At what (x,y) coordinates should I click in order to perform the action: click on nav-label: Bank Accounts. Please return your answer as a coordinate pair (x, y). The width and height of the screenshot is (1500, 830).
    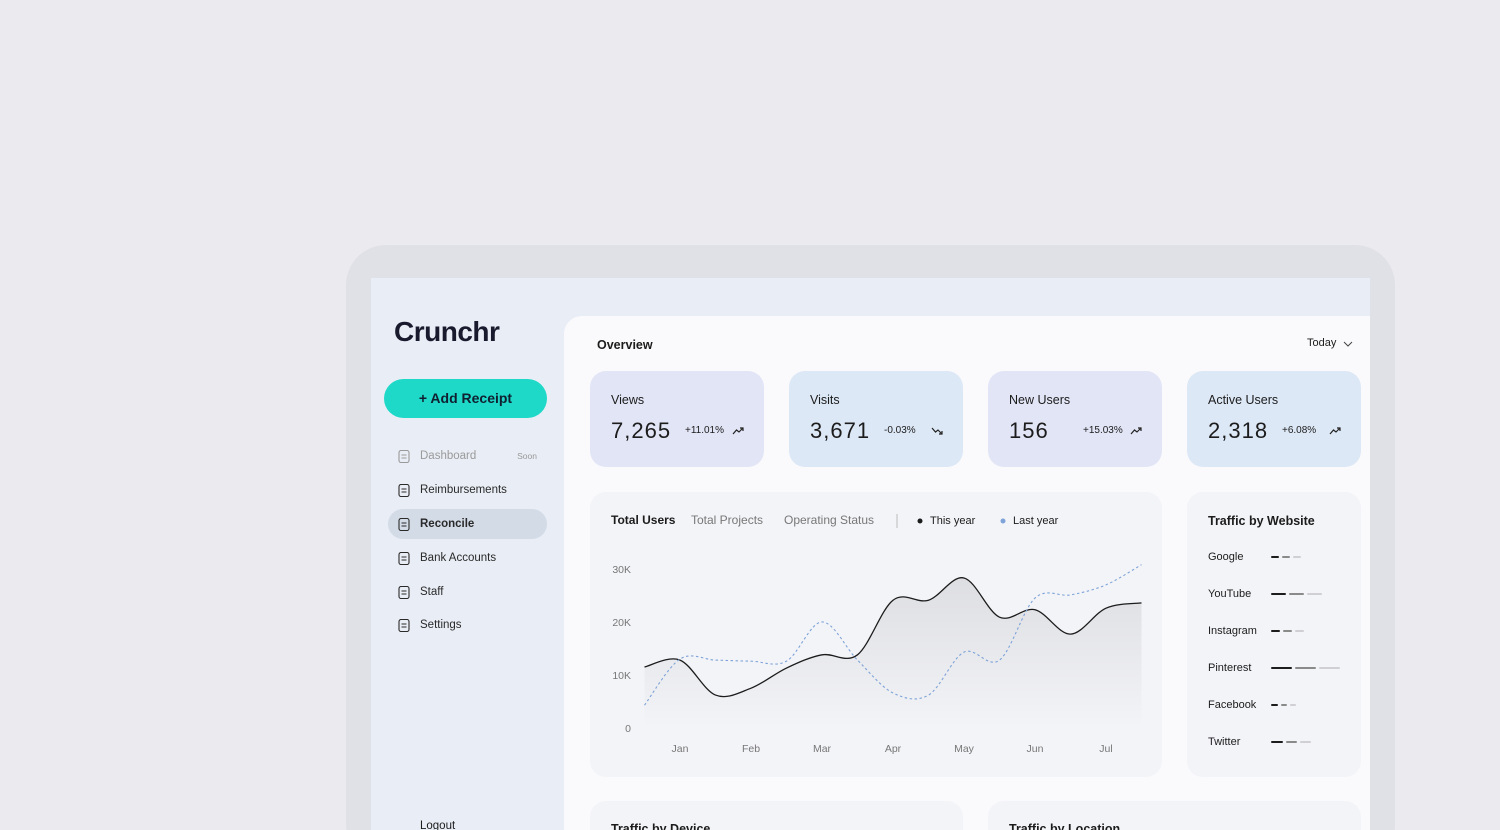
    Looking at the image, I should click on (458, 557).